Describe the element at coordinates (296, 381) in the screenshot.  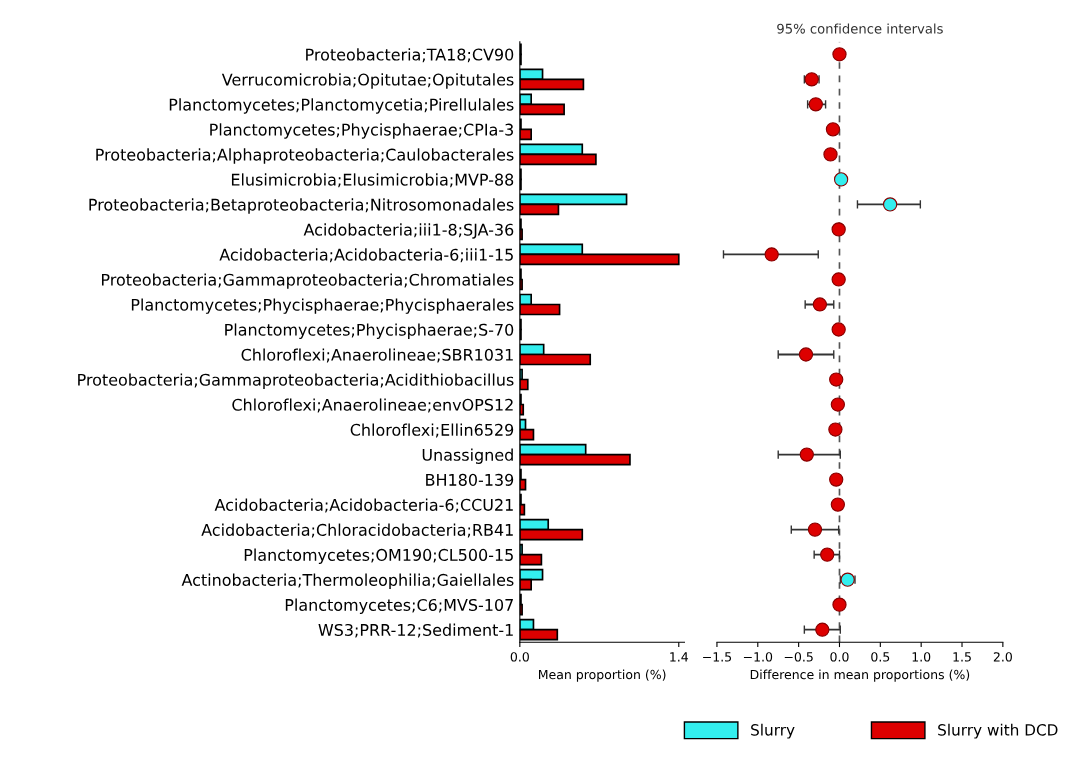
I see `y-tick-label: Proteobacteria;Gammaproteobacteria;Acidithiobacillus` at that location.